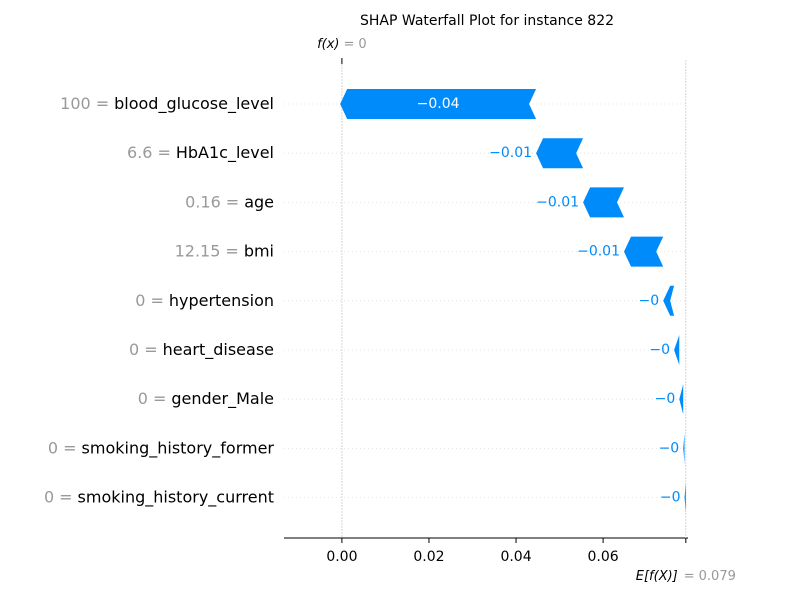 The height and width of the screenshot is (600, 800). Describe the element at coordinates (221, 299) in the screenshot. I see `feature-name: hypertension` at that location.